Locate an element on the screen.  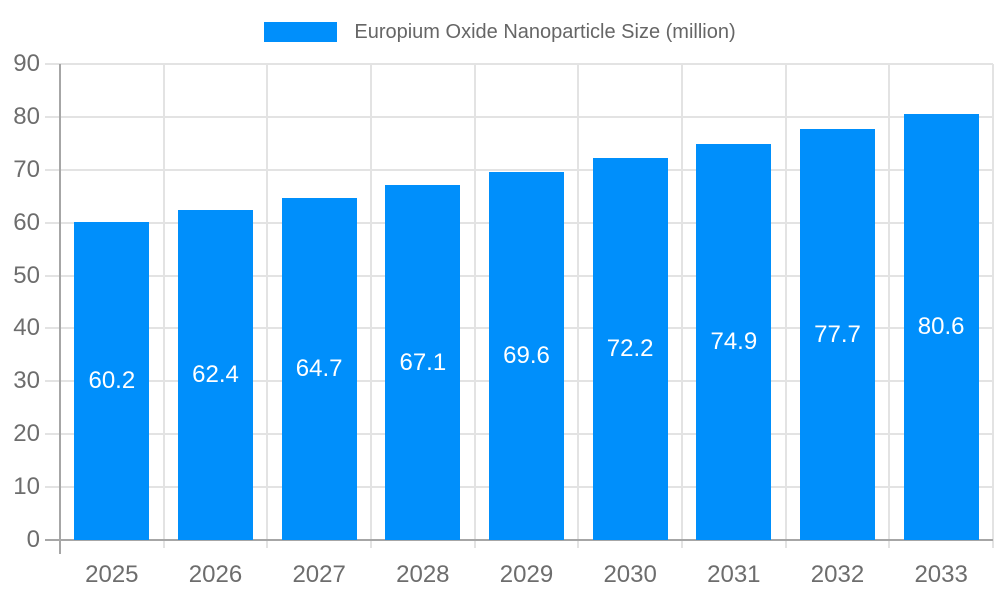
bar-2028 is located at coordinates (423, 362).